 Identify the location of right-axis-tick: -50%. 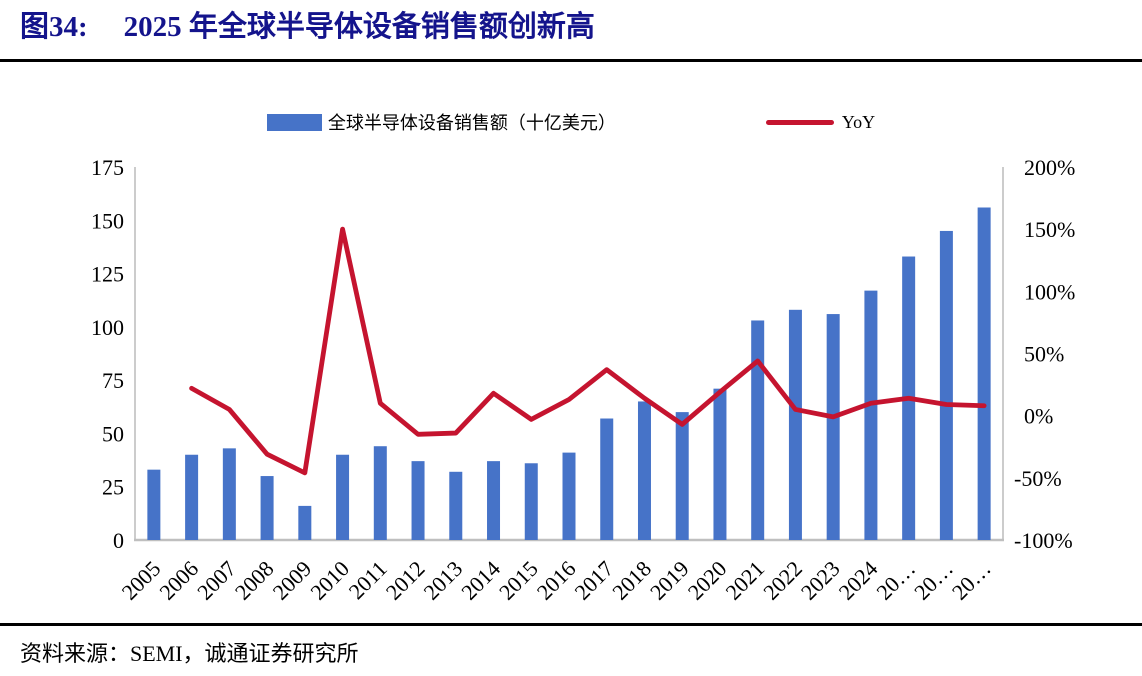
(1038, 478).